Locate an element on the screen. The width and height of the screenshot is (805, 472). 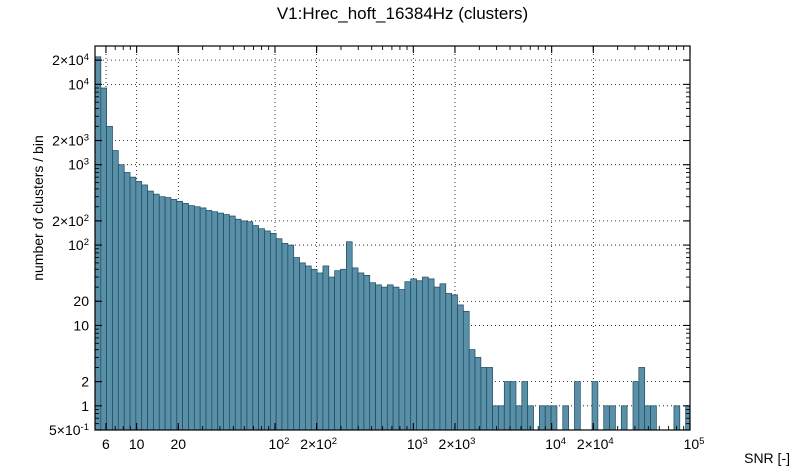
y-tick-label: 2×10² is located at coordinates (70, 221).